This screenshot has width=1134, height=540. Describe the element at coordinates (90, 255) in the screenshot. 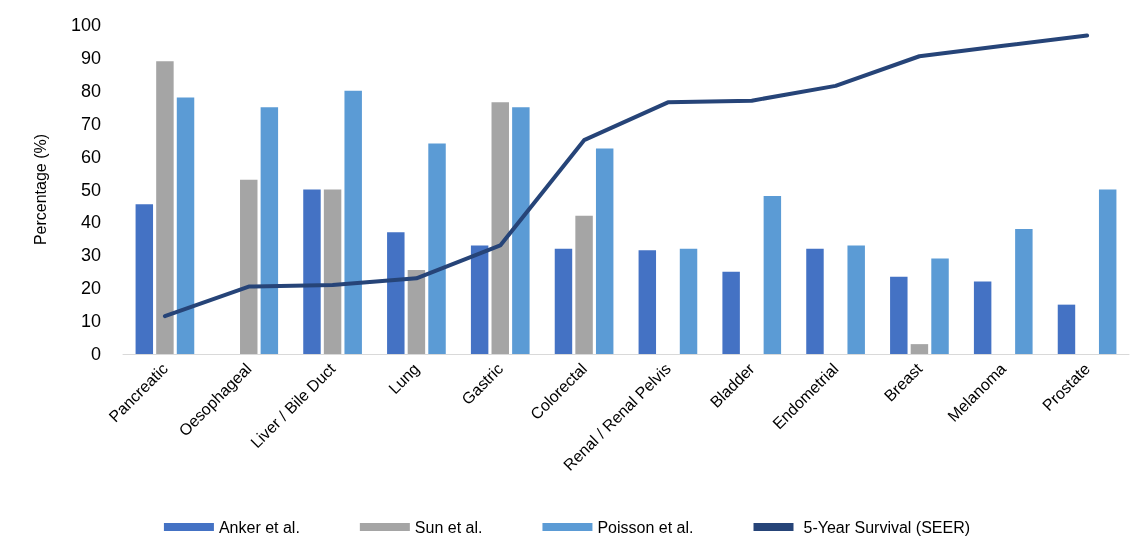

I see `y-tick-label: 30` at that location.